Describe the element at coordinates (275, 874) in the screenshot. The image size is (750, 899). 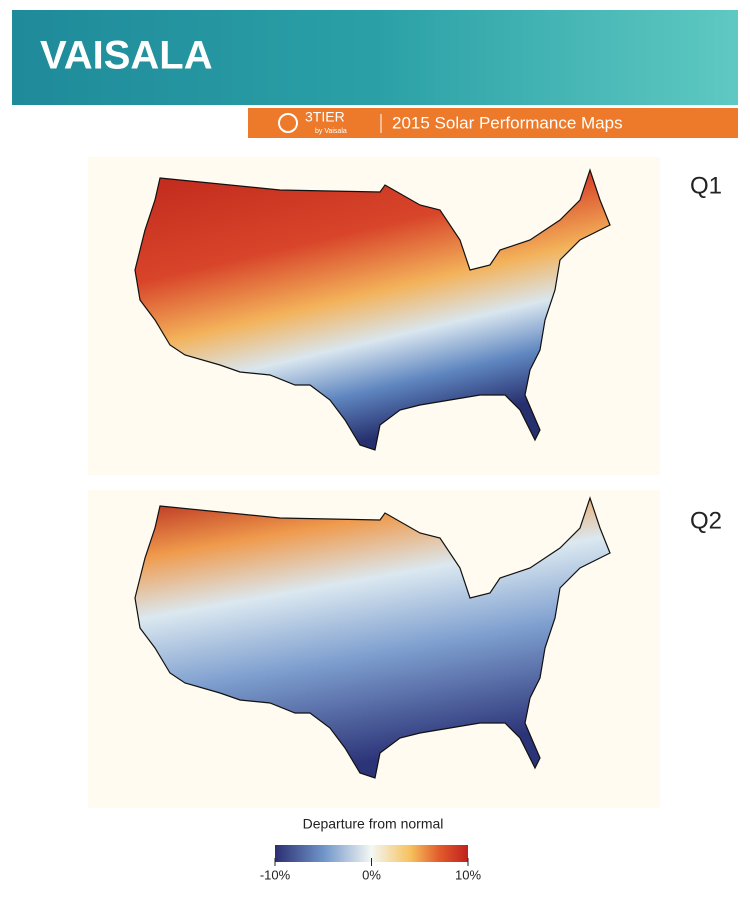
I see `tick-label: -10%` at that location.